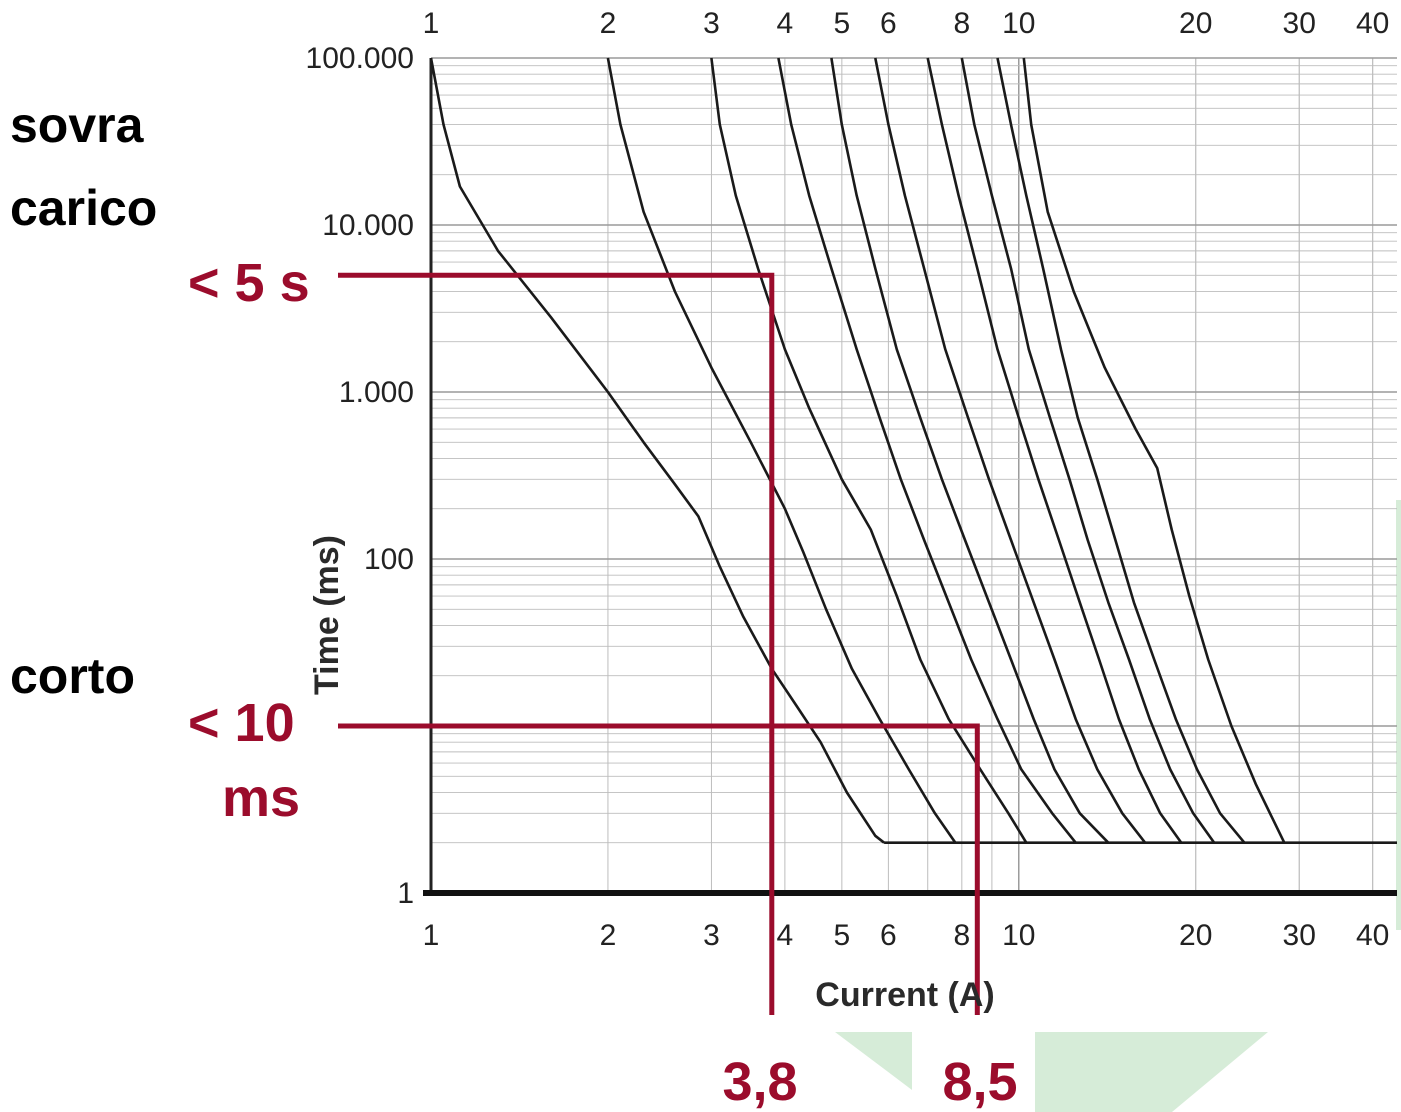 The height and width of the screenshot is (1112, 1401). I want to click on x-tick-label-top: 6, so click(888, 23).